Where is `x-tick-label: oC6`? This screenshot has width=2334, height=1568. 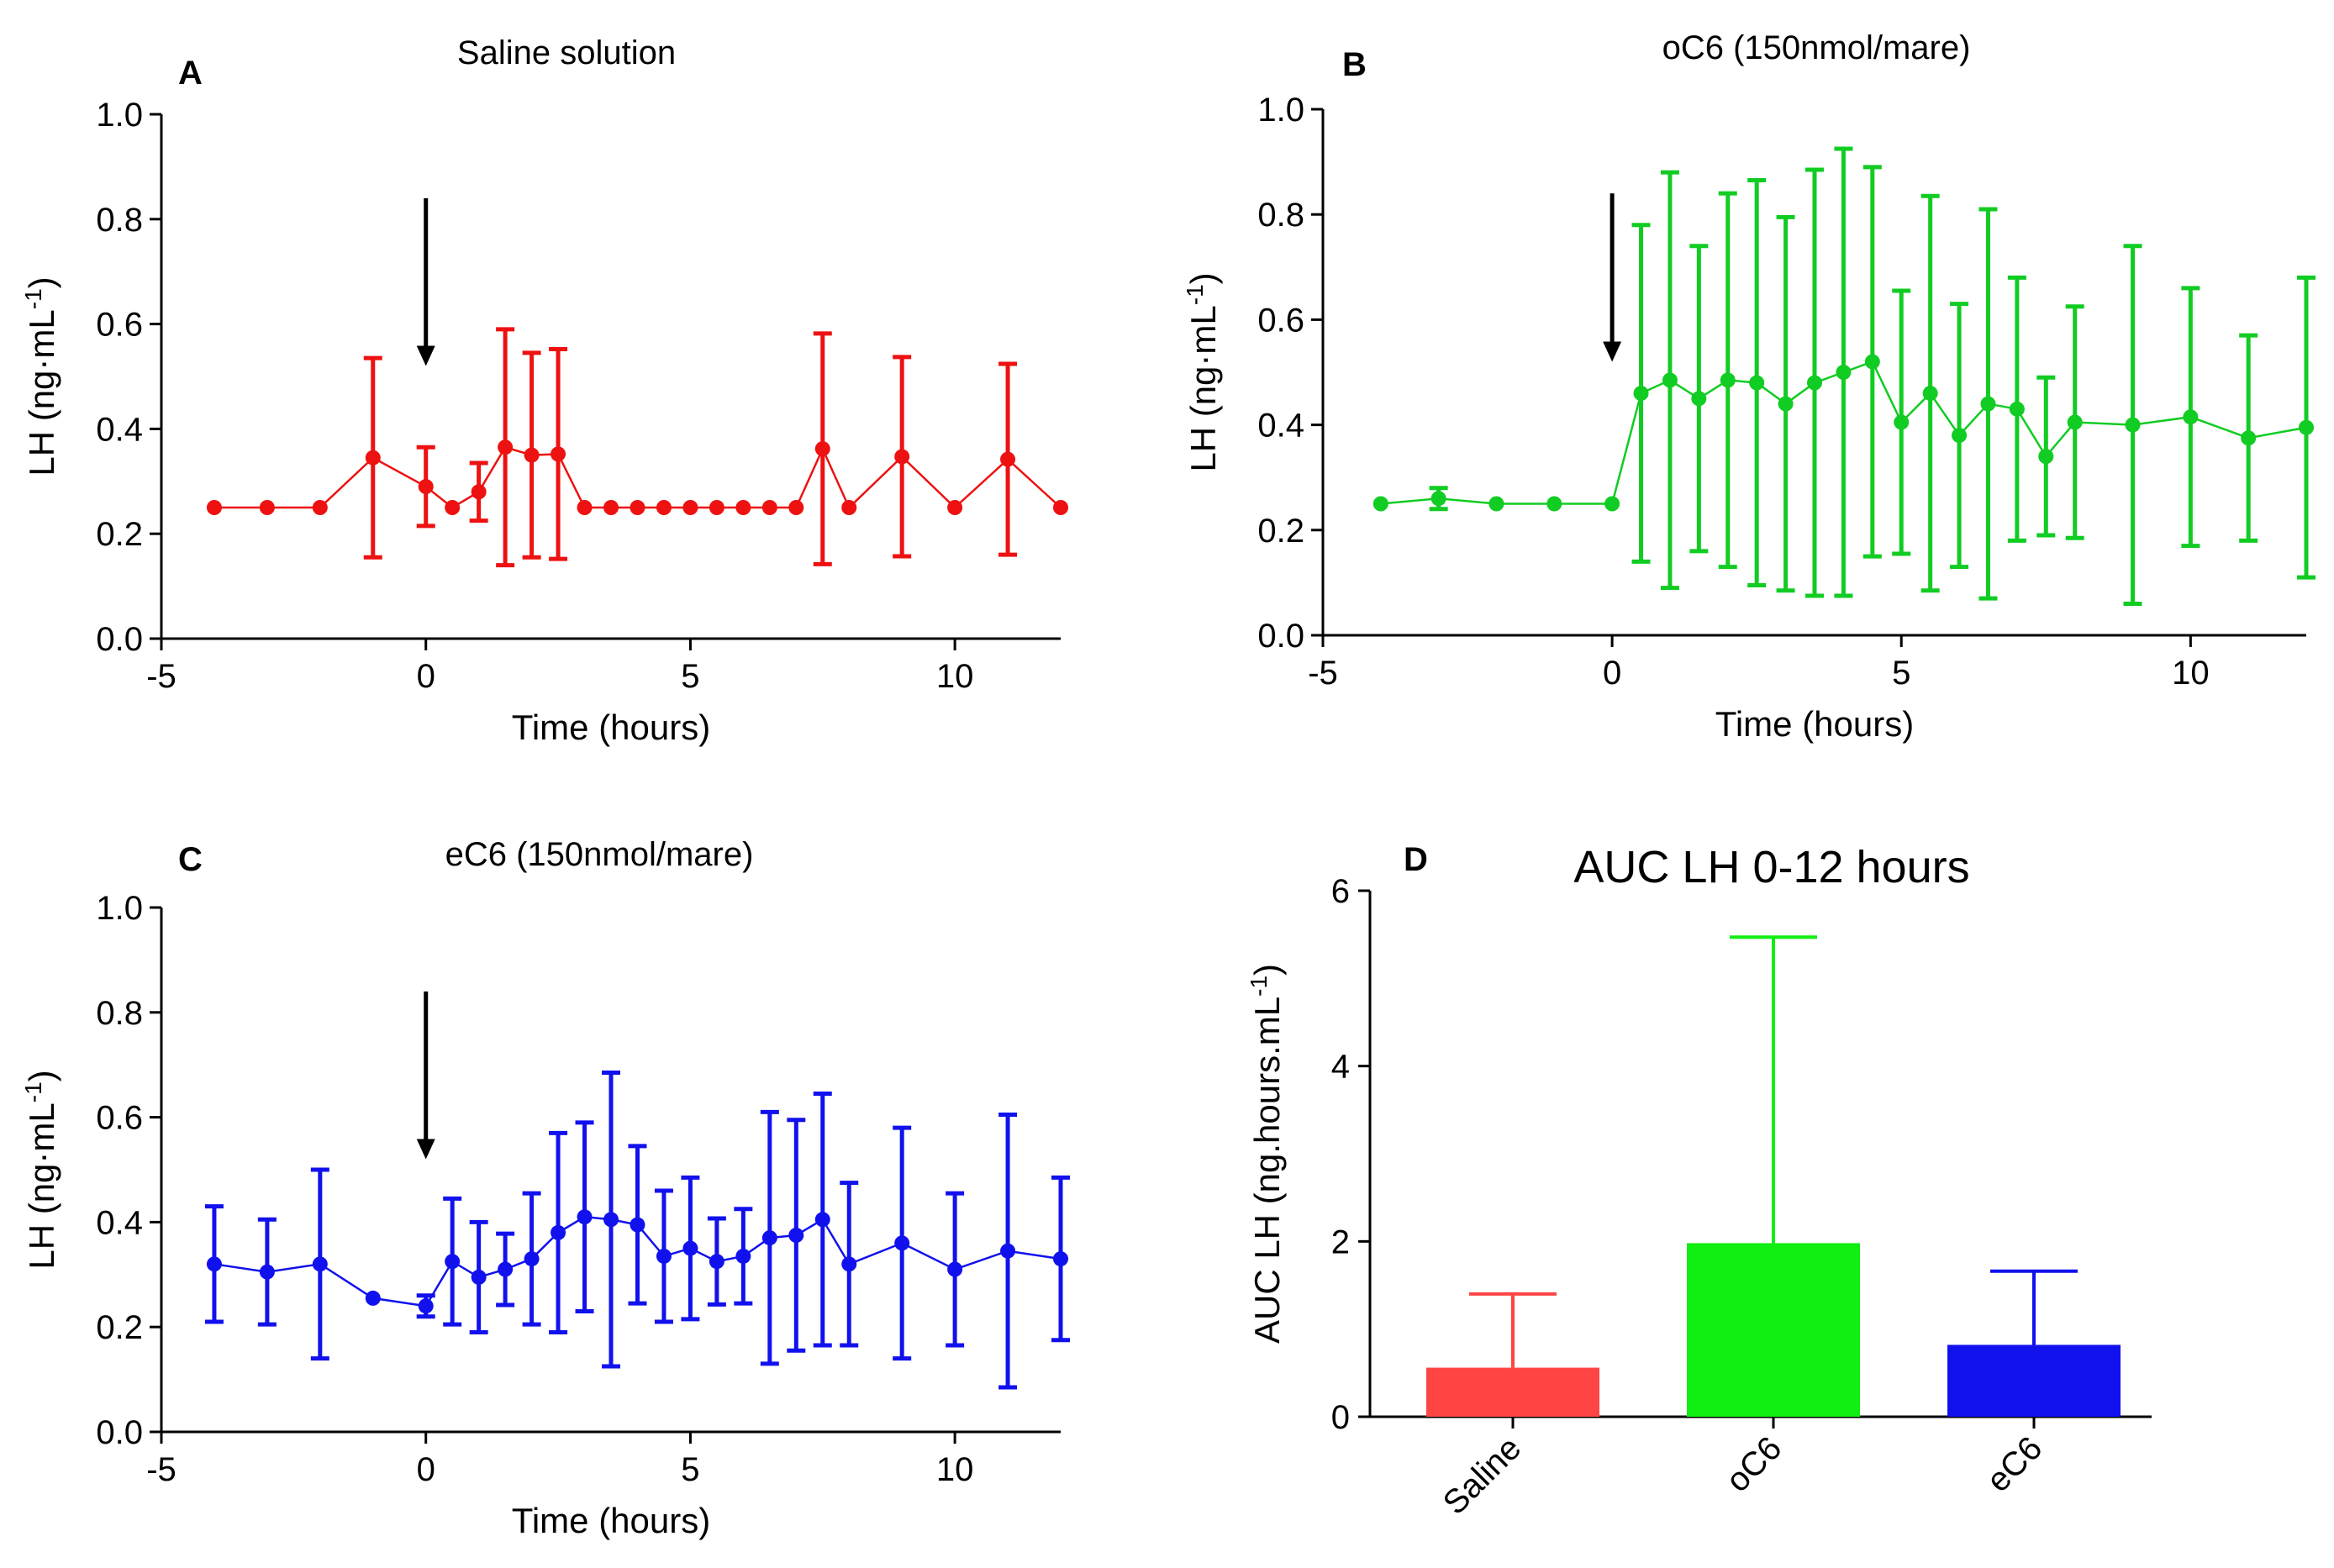
x-tick-label: oC6 is located at coordinates (1754, 1464).